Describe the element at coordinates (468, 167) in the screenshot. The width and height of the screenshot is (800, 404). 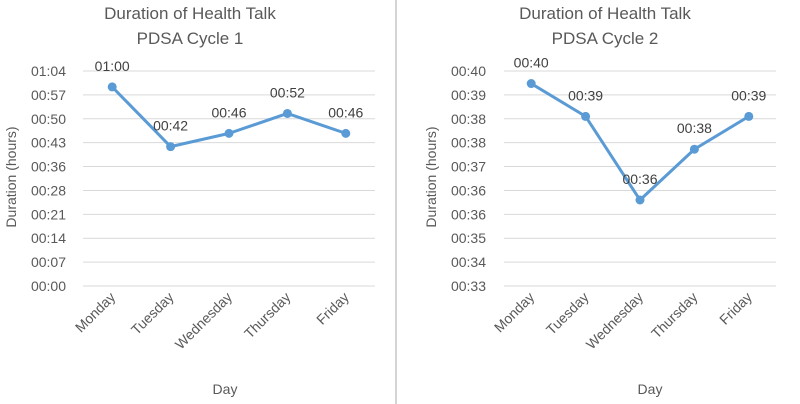
I see `y-tick-label: 00:37` at that location.